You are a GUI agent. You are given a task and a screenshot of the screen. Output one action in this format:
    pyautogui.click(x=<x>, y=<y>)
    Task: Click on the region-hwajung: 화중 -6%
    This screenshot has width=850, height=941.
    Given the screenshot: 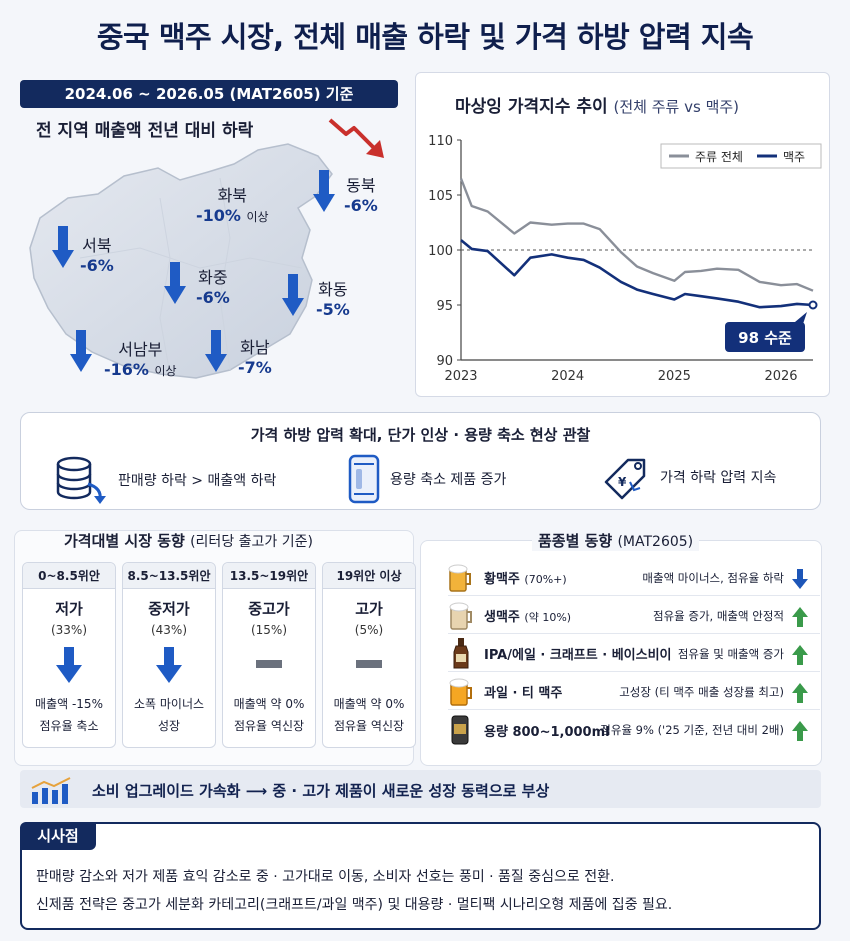 What is the action you would take?
    pyautogui.click(x=213, y=285)
    